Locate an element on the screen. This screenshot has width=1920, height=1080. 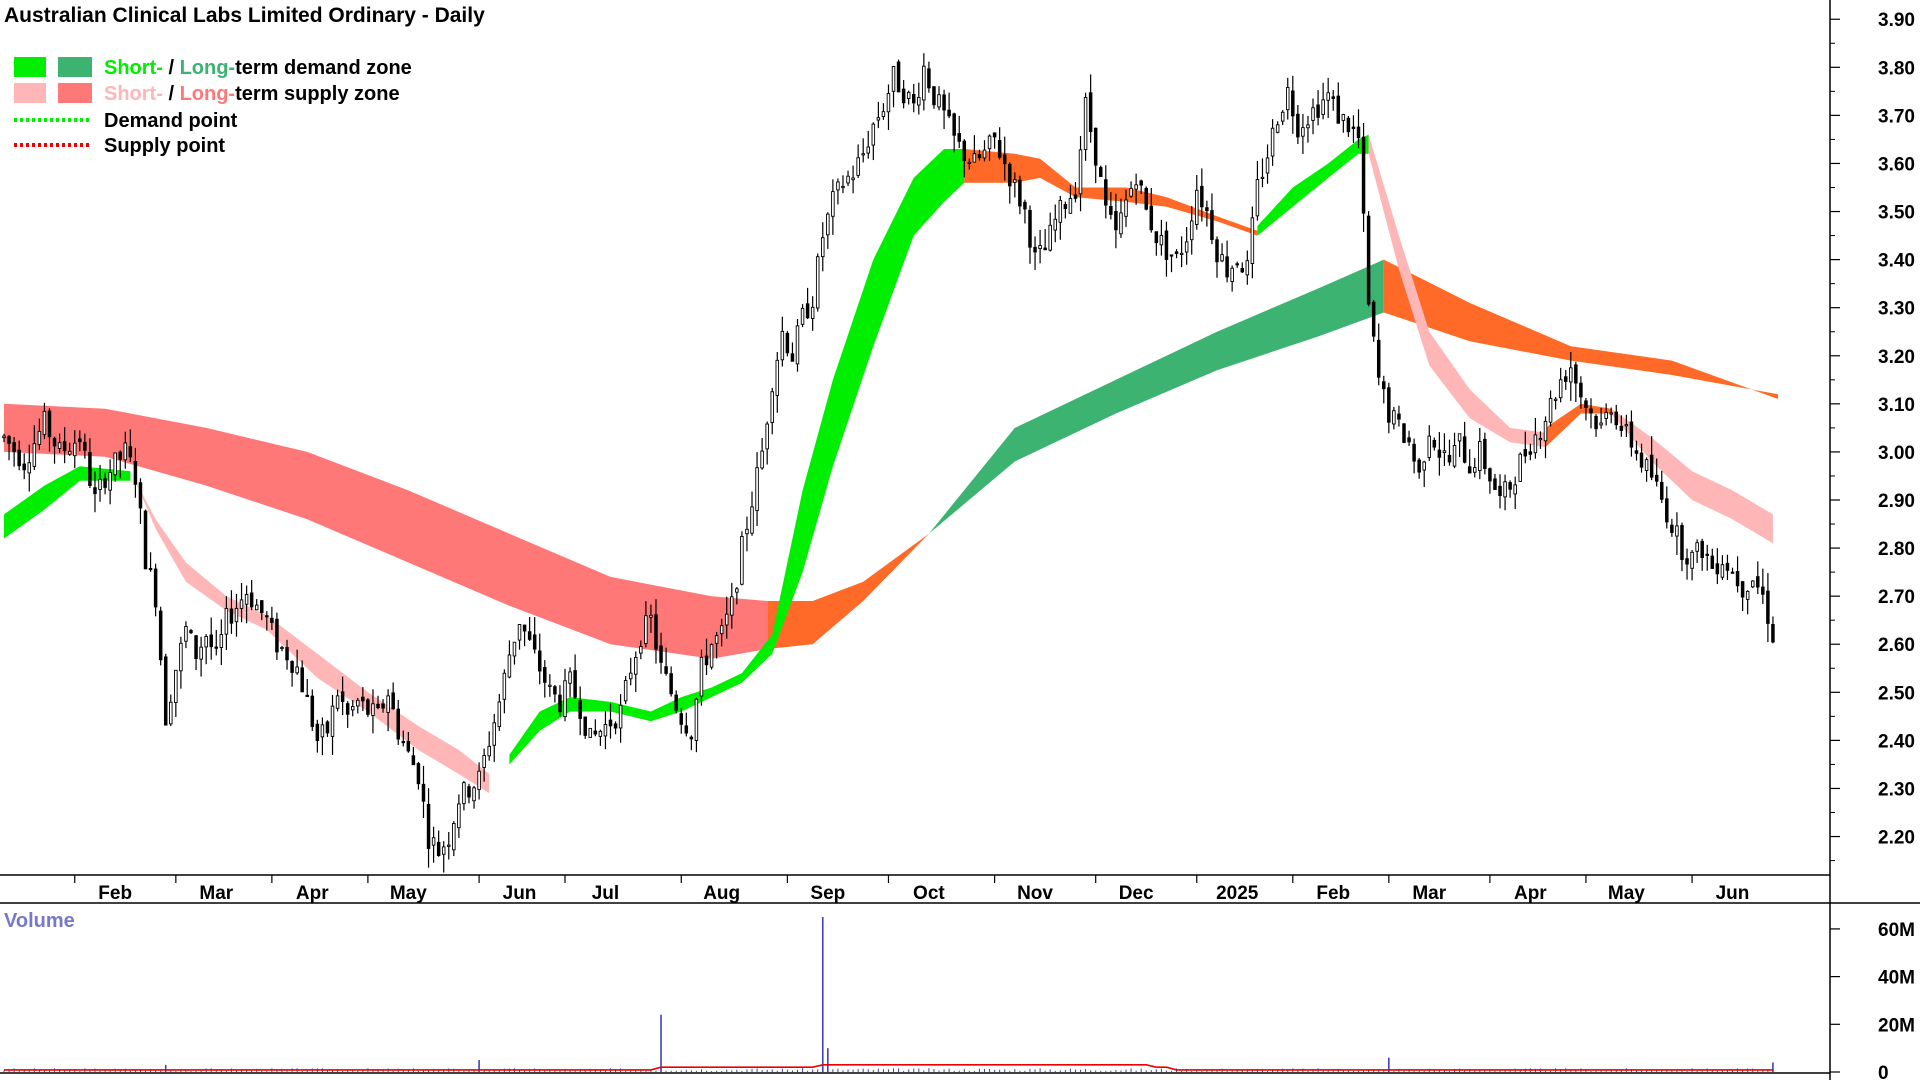
price-tick-label: 2.30 is located at coordinates (1896, 789).